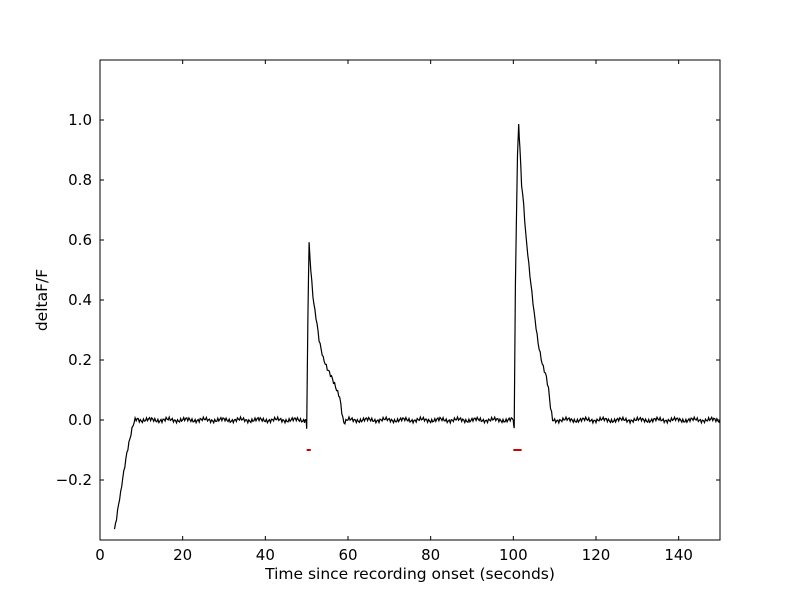  What do you see at coordinates (100, 555) in the screenshot?
I see `x-tick-label: 0` at bounding box center [100, 555].